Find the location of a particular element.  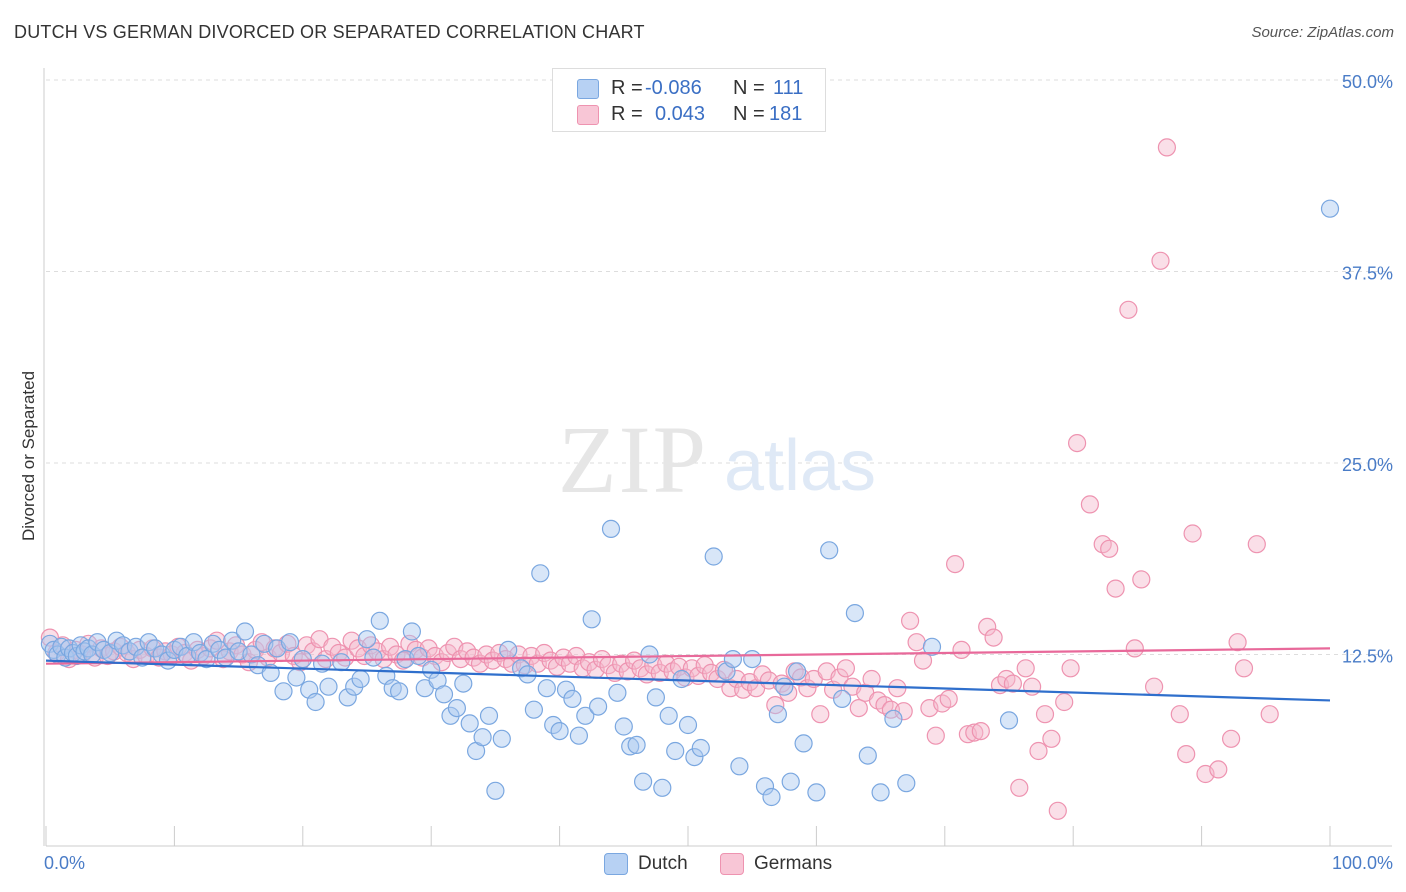

chart-source: Source: ZipAtlas.com is located at coordinates (1322, 32).